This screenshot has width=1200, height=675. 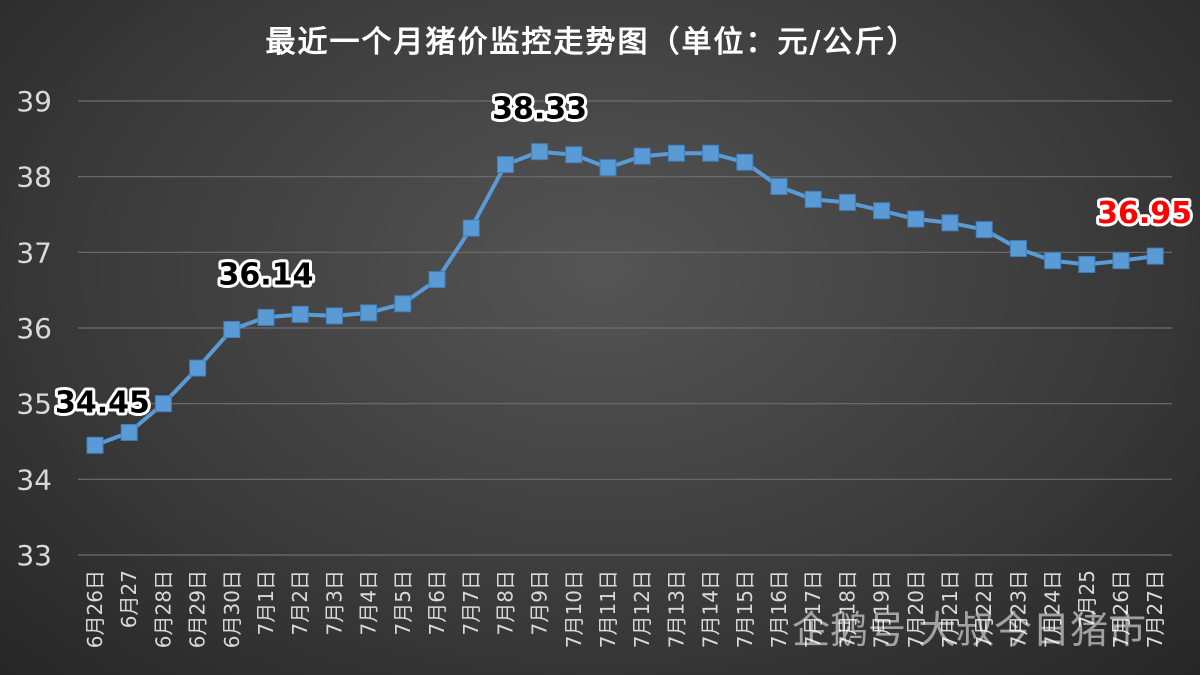 What do you see at coordinates (1053, 609) in the screenshot?
I see `x-tick-label: 7月24日` at bounding box center [1053, 609].